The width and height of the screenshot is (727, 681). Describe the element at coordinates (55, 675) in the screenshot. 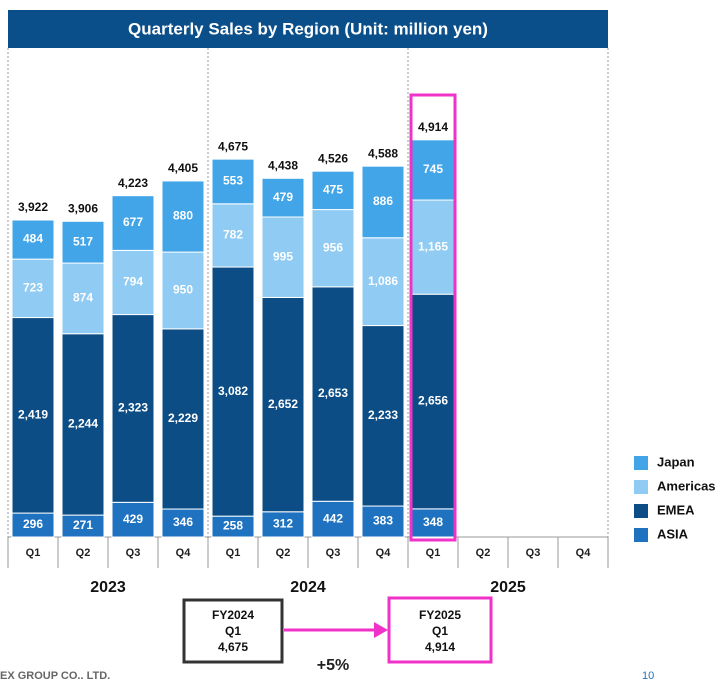

I see `footer: EX GROUP CO.. LTD.` at that location.